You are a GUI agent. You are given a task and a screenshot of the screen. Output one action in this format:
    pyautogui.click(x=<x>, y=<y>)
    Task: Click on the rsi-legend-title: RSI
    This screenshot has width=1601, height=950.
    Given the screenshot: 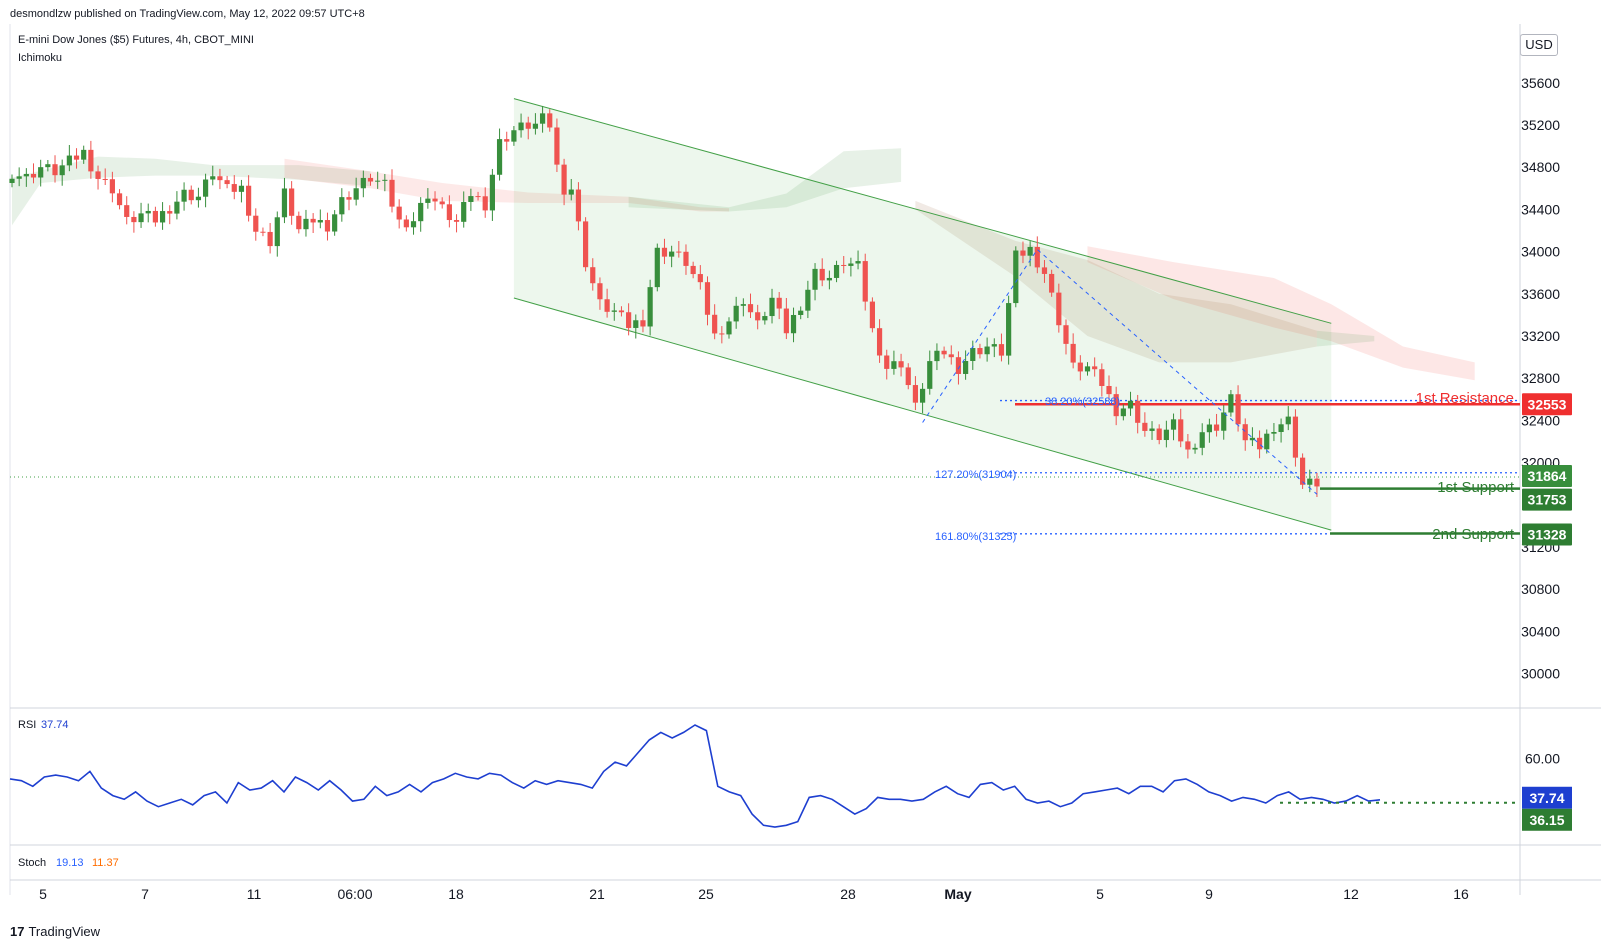 What is the action you would take?
    pyautogui.click(x=27, y=725)
    